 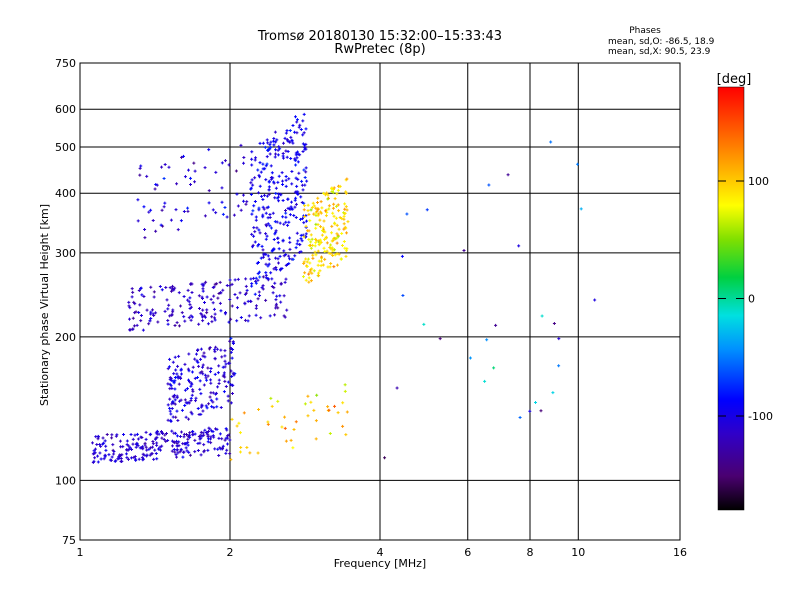 I want to click on y-tick-label: 200, so click(x=65, y=337).